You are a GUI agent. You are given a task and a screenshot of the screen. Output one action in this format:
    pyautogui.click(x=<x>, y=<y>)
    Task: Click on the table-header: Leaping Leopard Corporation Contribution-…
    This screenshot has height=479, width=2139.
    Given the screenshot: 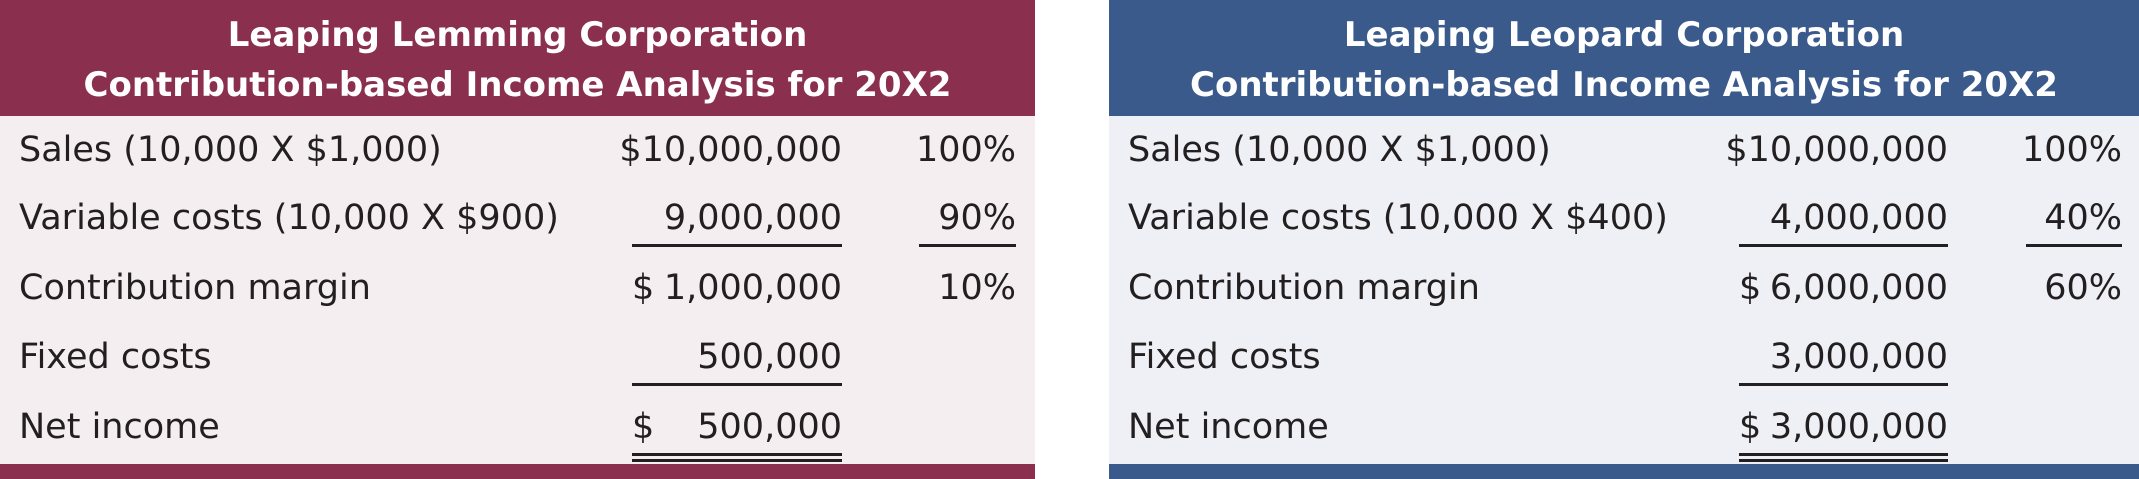 What is the action you would take?
    pyautogui.click(x=1624, y=58)
    